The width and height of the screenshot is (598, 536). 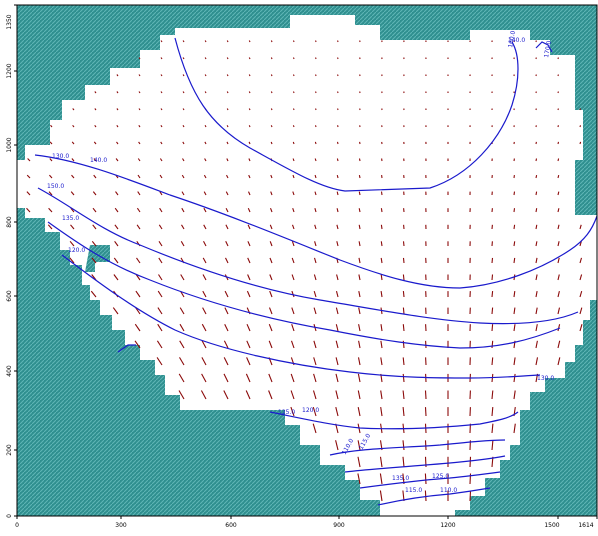 What do you see at coordinates (9, 450) in the screenshot?
I see `y-tick-label: 200` at bounding box center [9, 450].